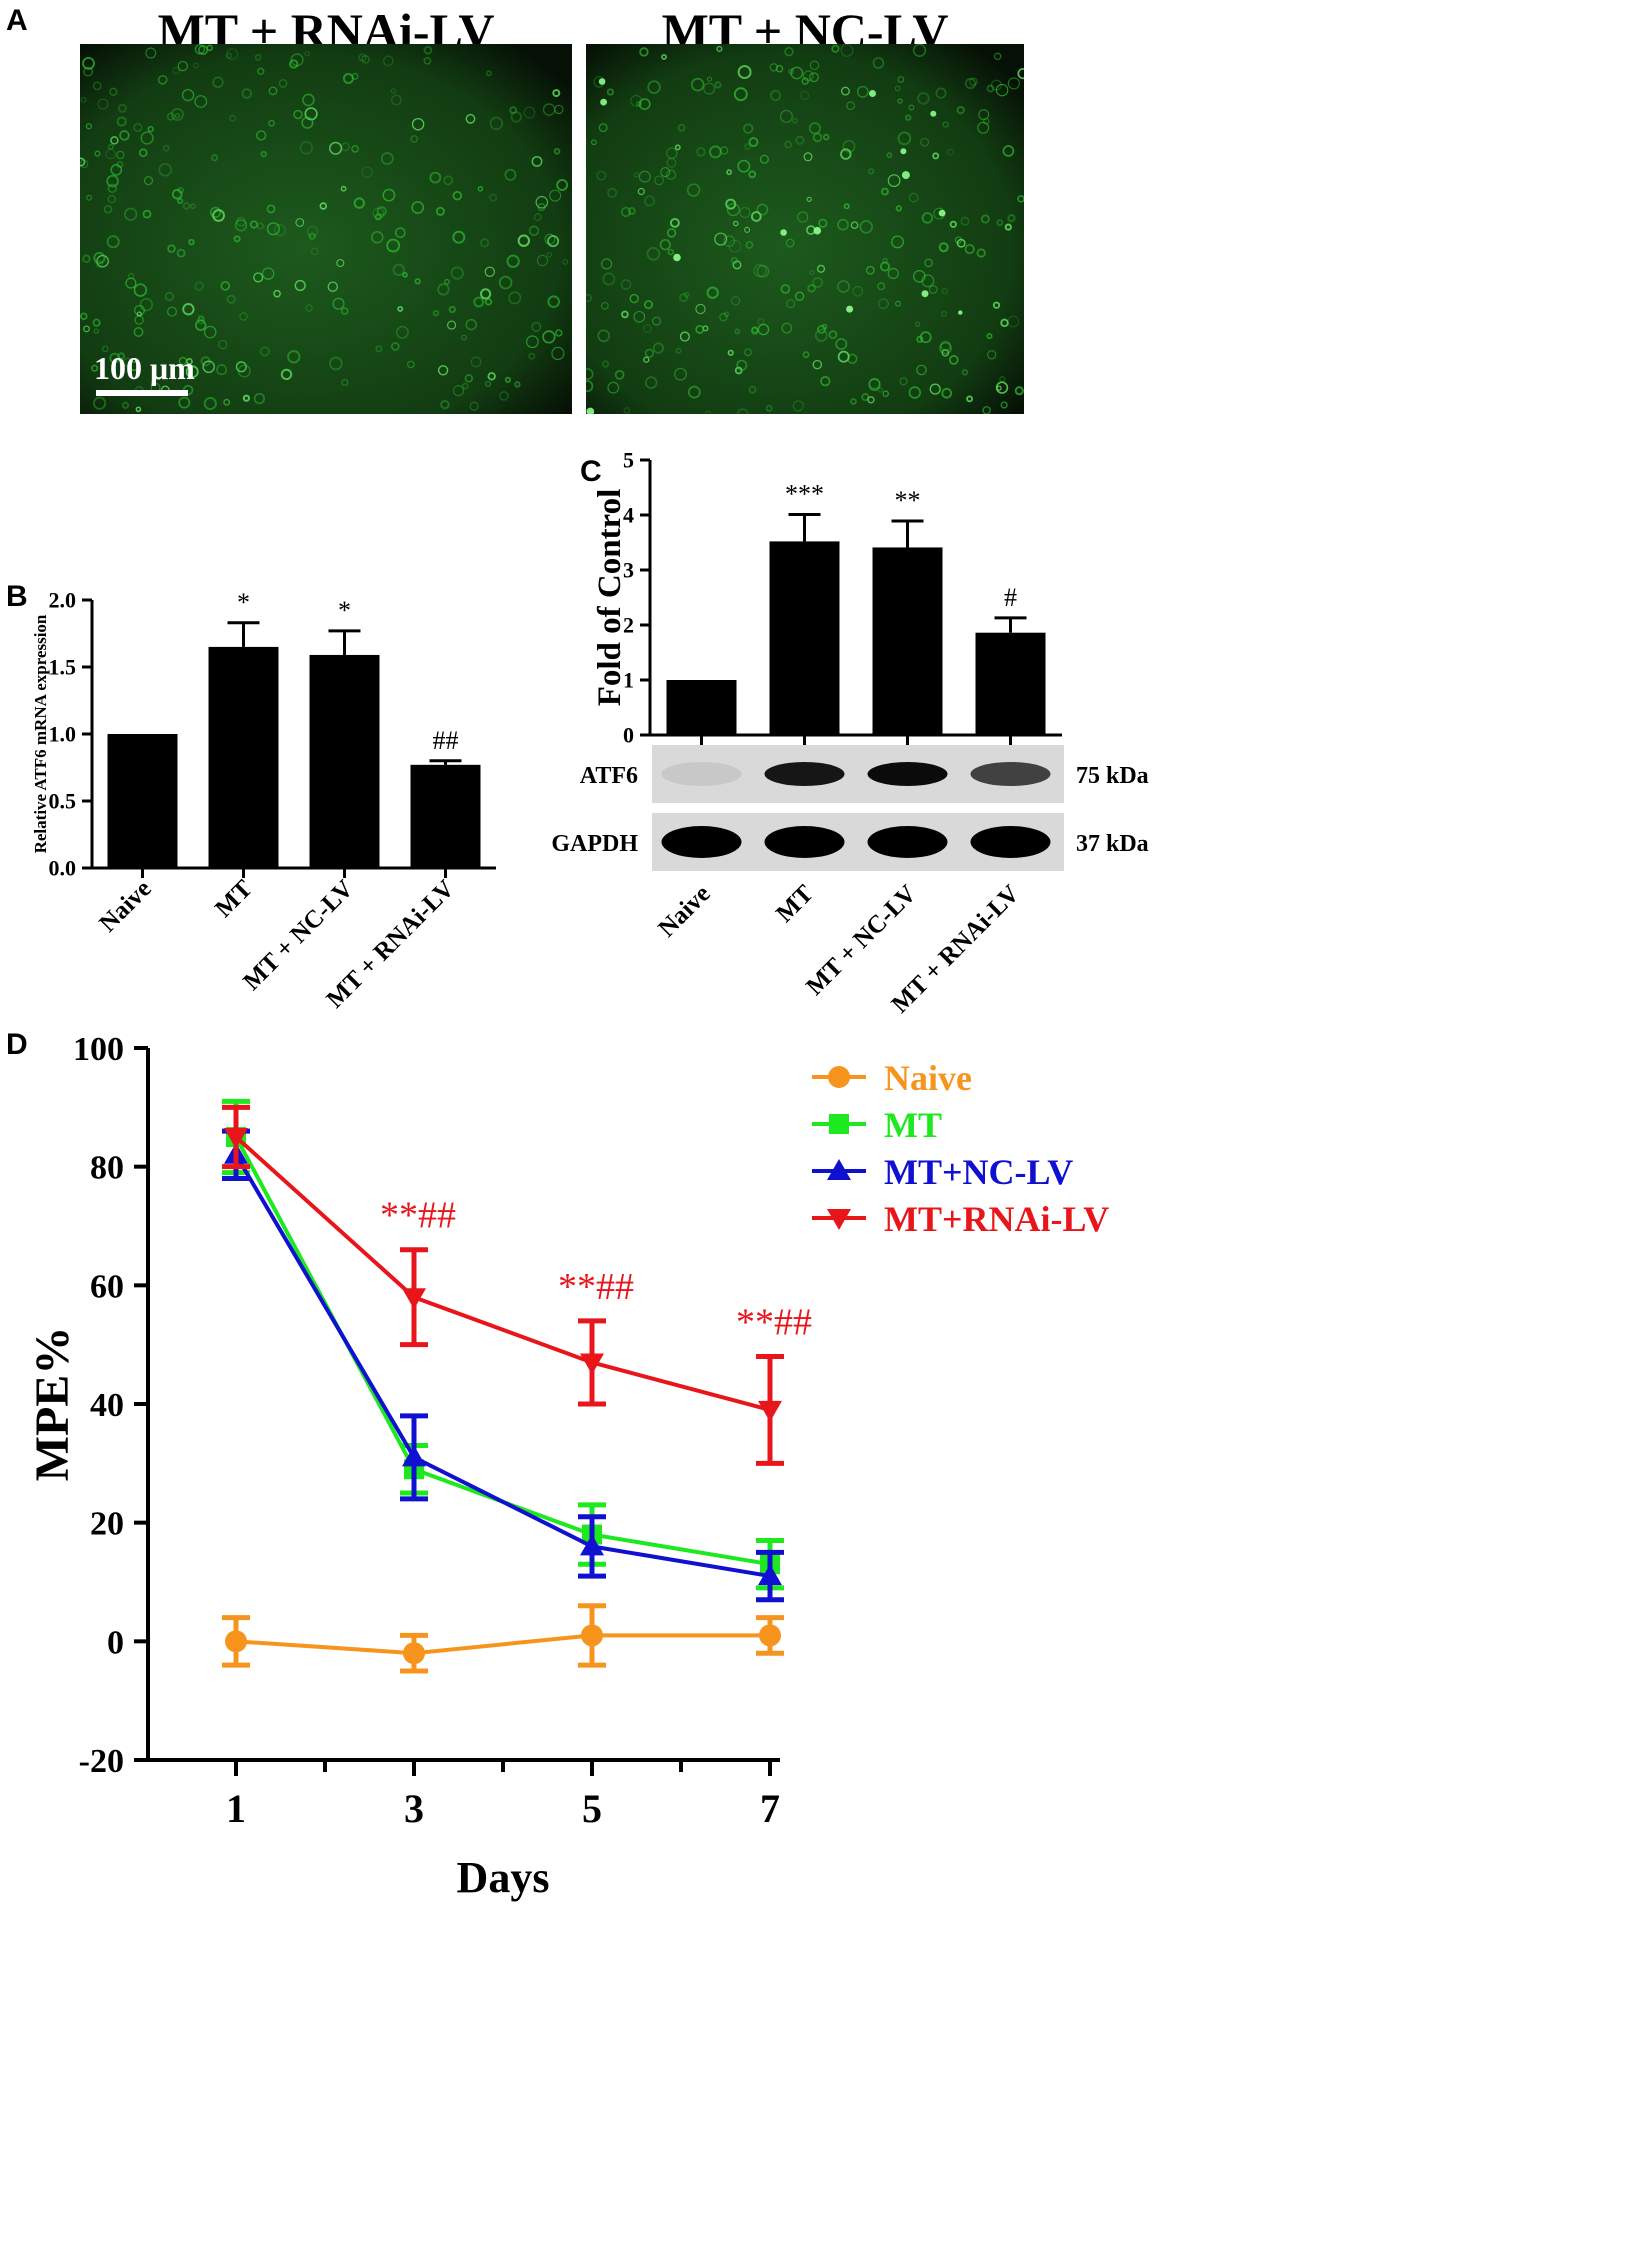 The height and width of the screenshot is (2249, 1649). What do you see at coordinates (978, 1172) in the screenshot?
I see `legend-label: MT+NC-LV` at bounding box center [978, 1172].